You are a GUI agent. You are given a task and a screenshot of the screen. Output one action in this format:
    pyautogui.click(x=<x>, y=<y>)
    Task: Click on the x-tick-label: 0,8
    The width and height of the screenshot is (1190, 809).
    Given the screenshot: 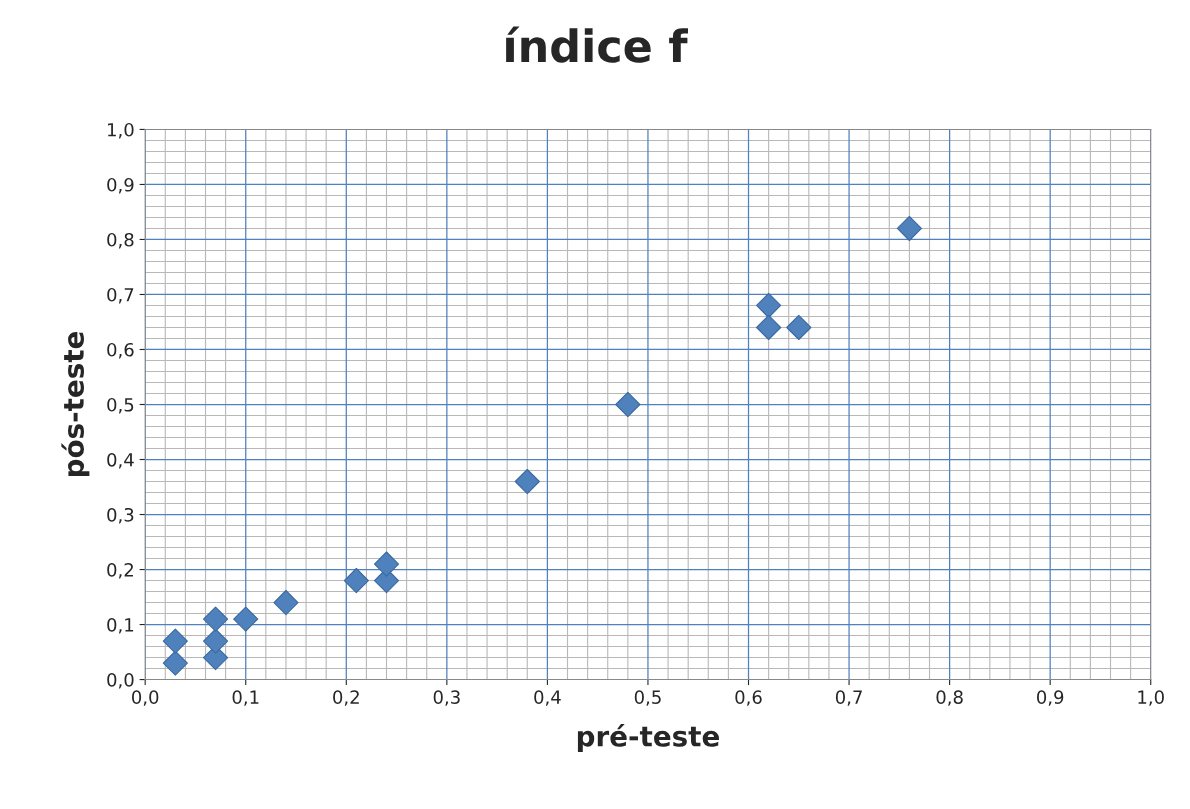 What is the action you would take?
    pyautogui.click(x=949, y=698)
    